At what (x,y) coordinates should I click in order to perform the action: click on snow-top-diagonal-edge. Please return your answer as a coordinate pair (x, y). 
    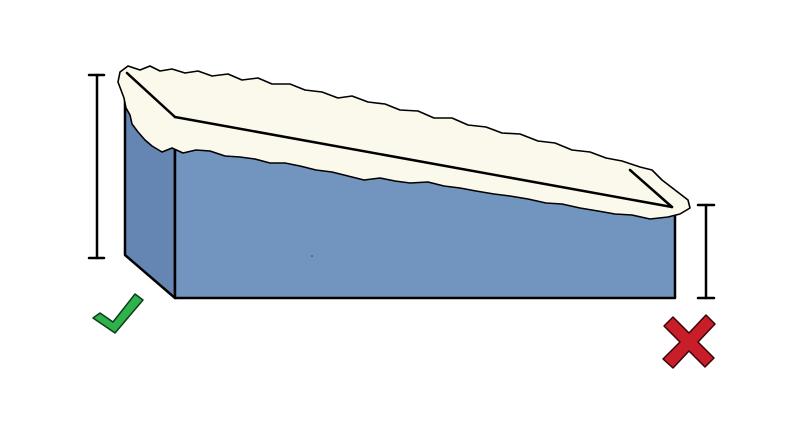
    Looking at the image, I should click on (423, 162).